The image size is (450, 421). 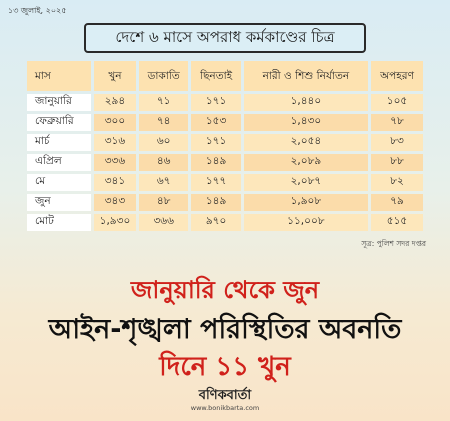 What do you see at coordinates (163, 222) in the screenshot?
I see `cell-total-value: ৩৬৬` at bounding box center [163, 222].